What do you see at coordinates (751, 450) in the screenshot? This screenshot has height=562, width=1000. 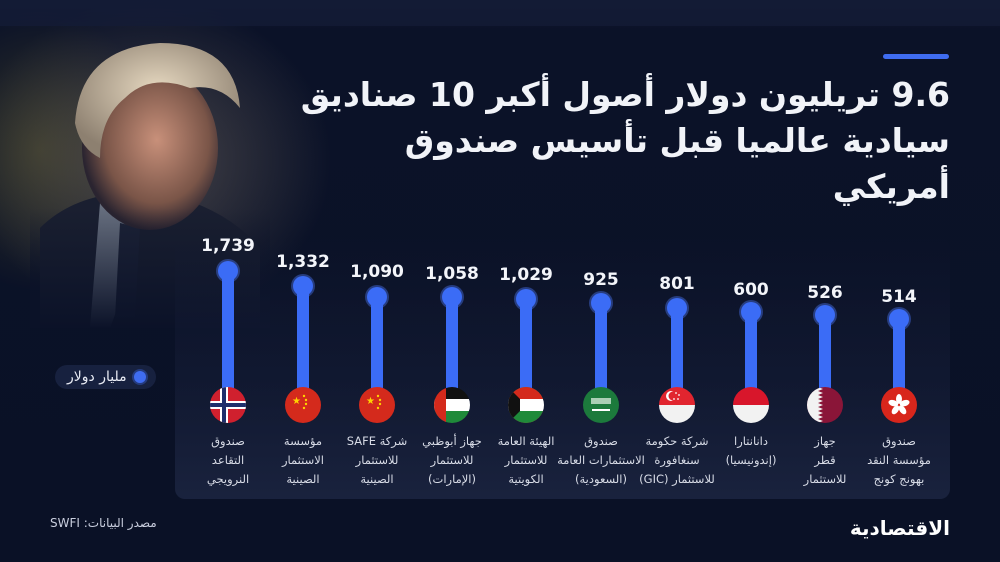 I see `fund-name: دانانتارا (إندونيسيا)` at bounding box center [751, 450].